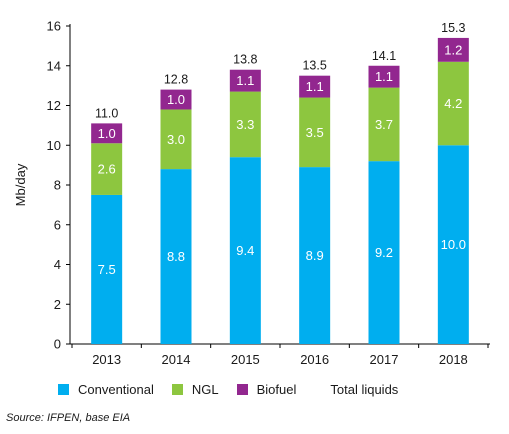 This screenshot has width=509, height=434. Describe the element at coordinates (176, 359) in the screenshot. I see `x-tick-label: 2014` at that location.